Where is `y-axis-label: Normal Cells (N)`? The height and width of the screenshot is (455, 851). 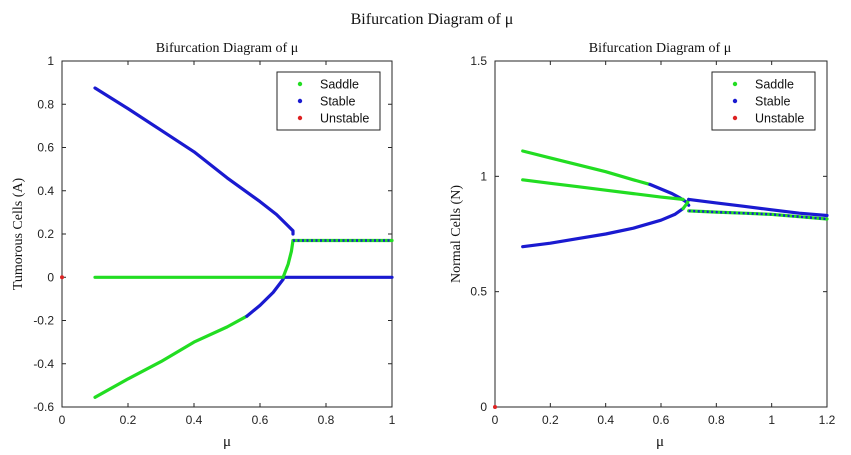
y-axis-label: Normal Cells (N) is located at coordinates (456, 234).